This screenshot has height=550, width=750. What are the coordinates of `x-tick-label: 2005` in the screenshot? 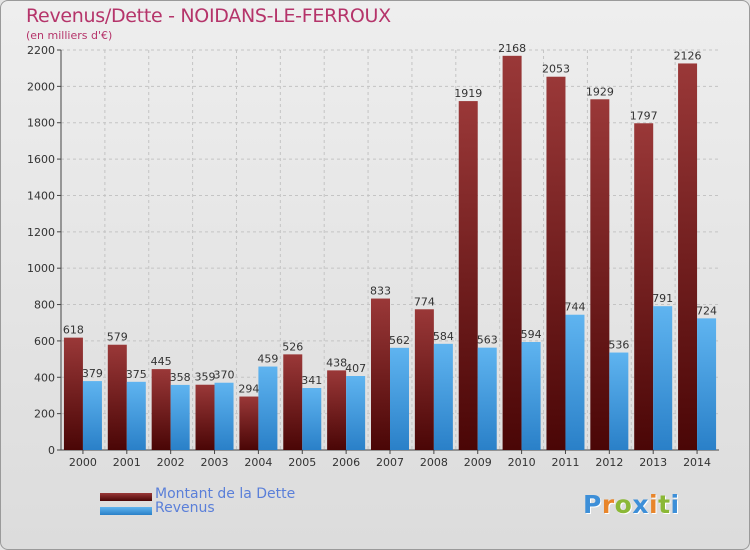 It's located at (302, 462).